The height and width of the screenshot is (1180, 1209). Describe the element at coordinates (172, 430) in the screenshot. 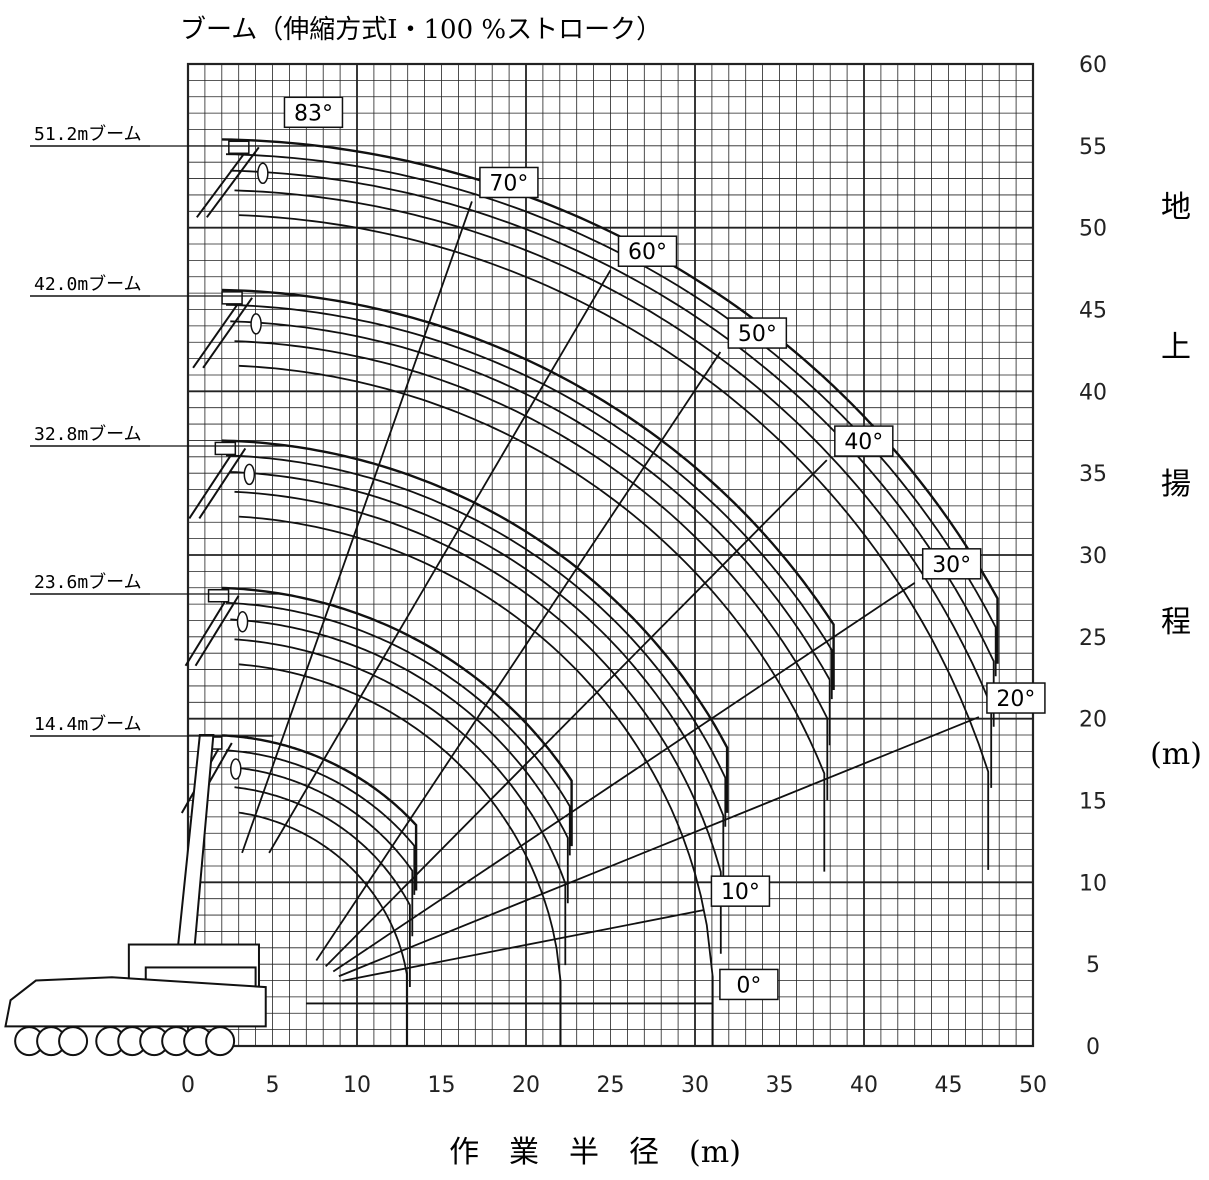

I see `series-labels: 14.4mブーム 23.6mブーム 32.8mブーム 42.0mブーム 51.2mブーム` at that location.